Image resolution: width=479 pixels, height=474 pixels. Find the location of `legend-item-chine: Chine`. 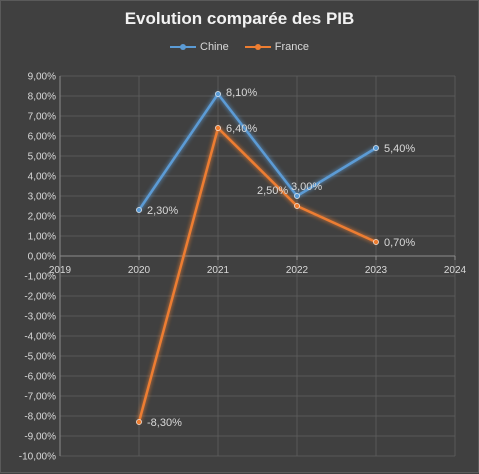

legend-item-chine: Chine is located at coordinates (199, 47).